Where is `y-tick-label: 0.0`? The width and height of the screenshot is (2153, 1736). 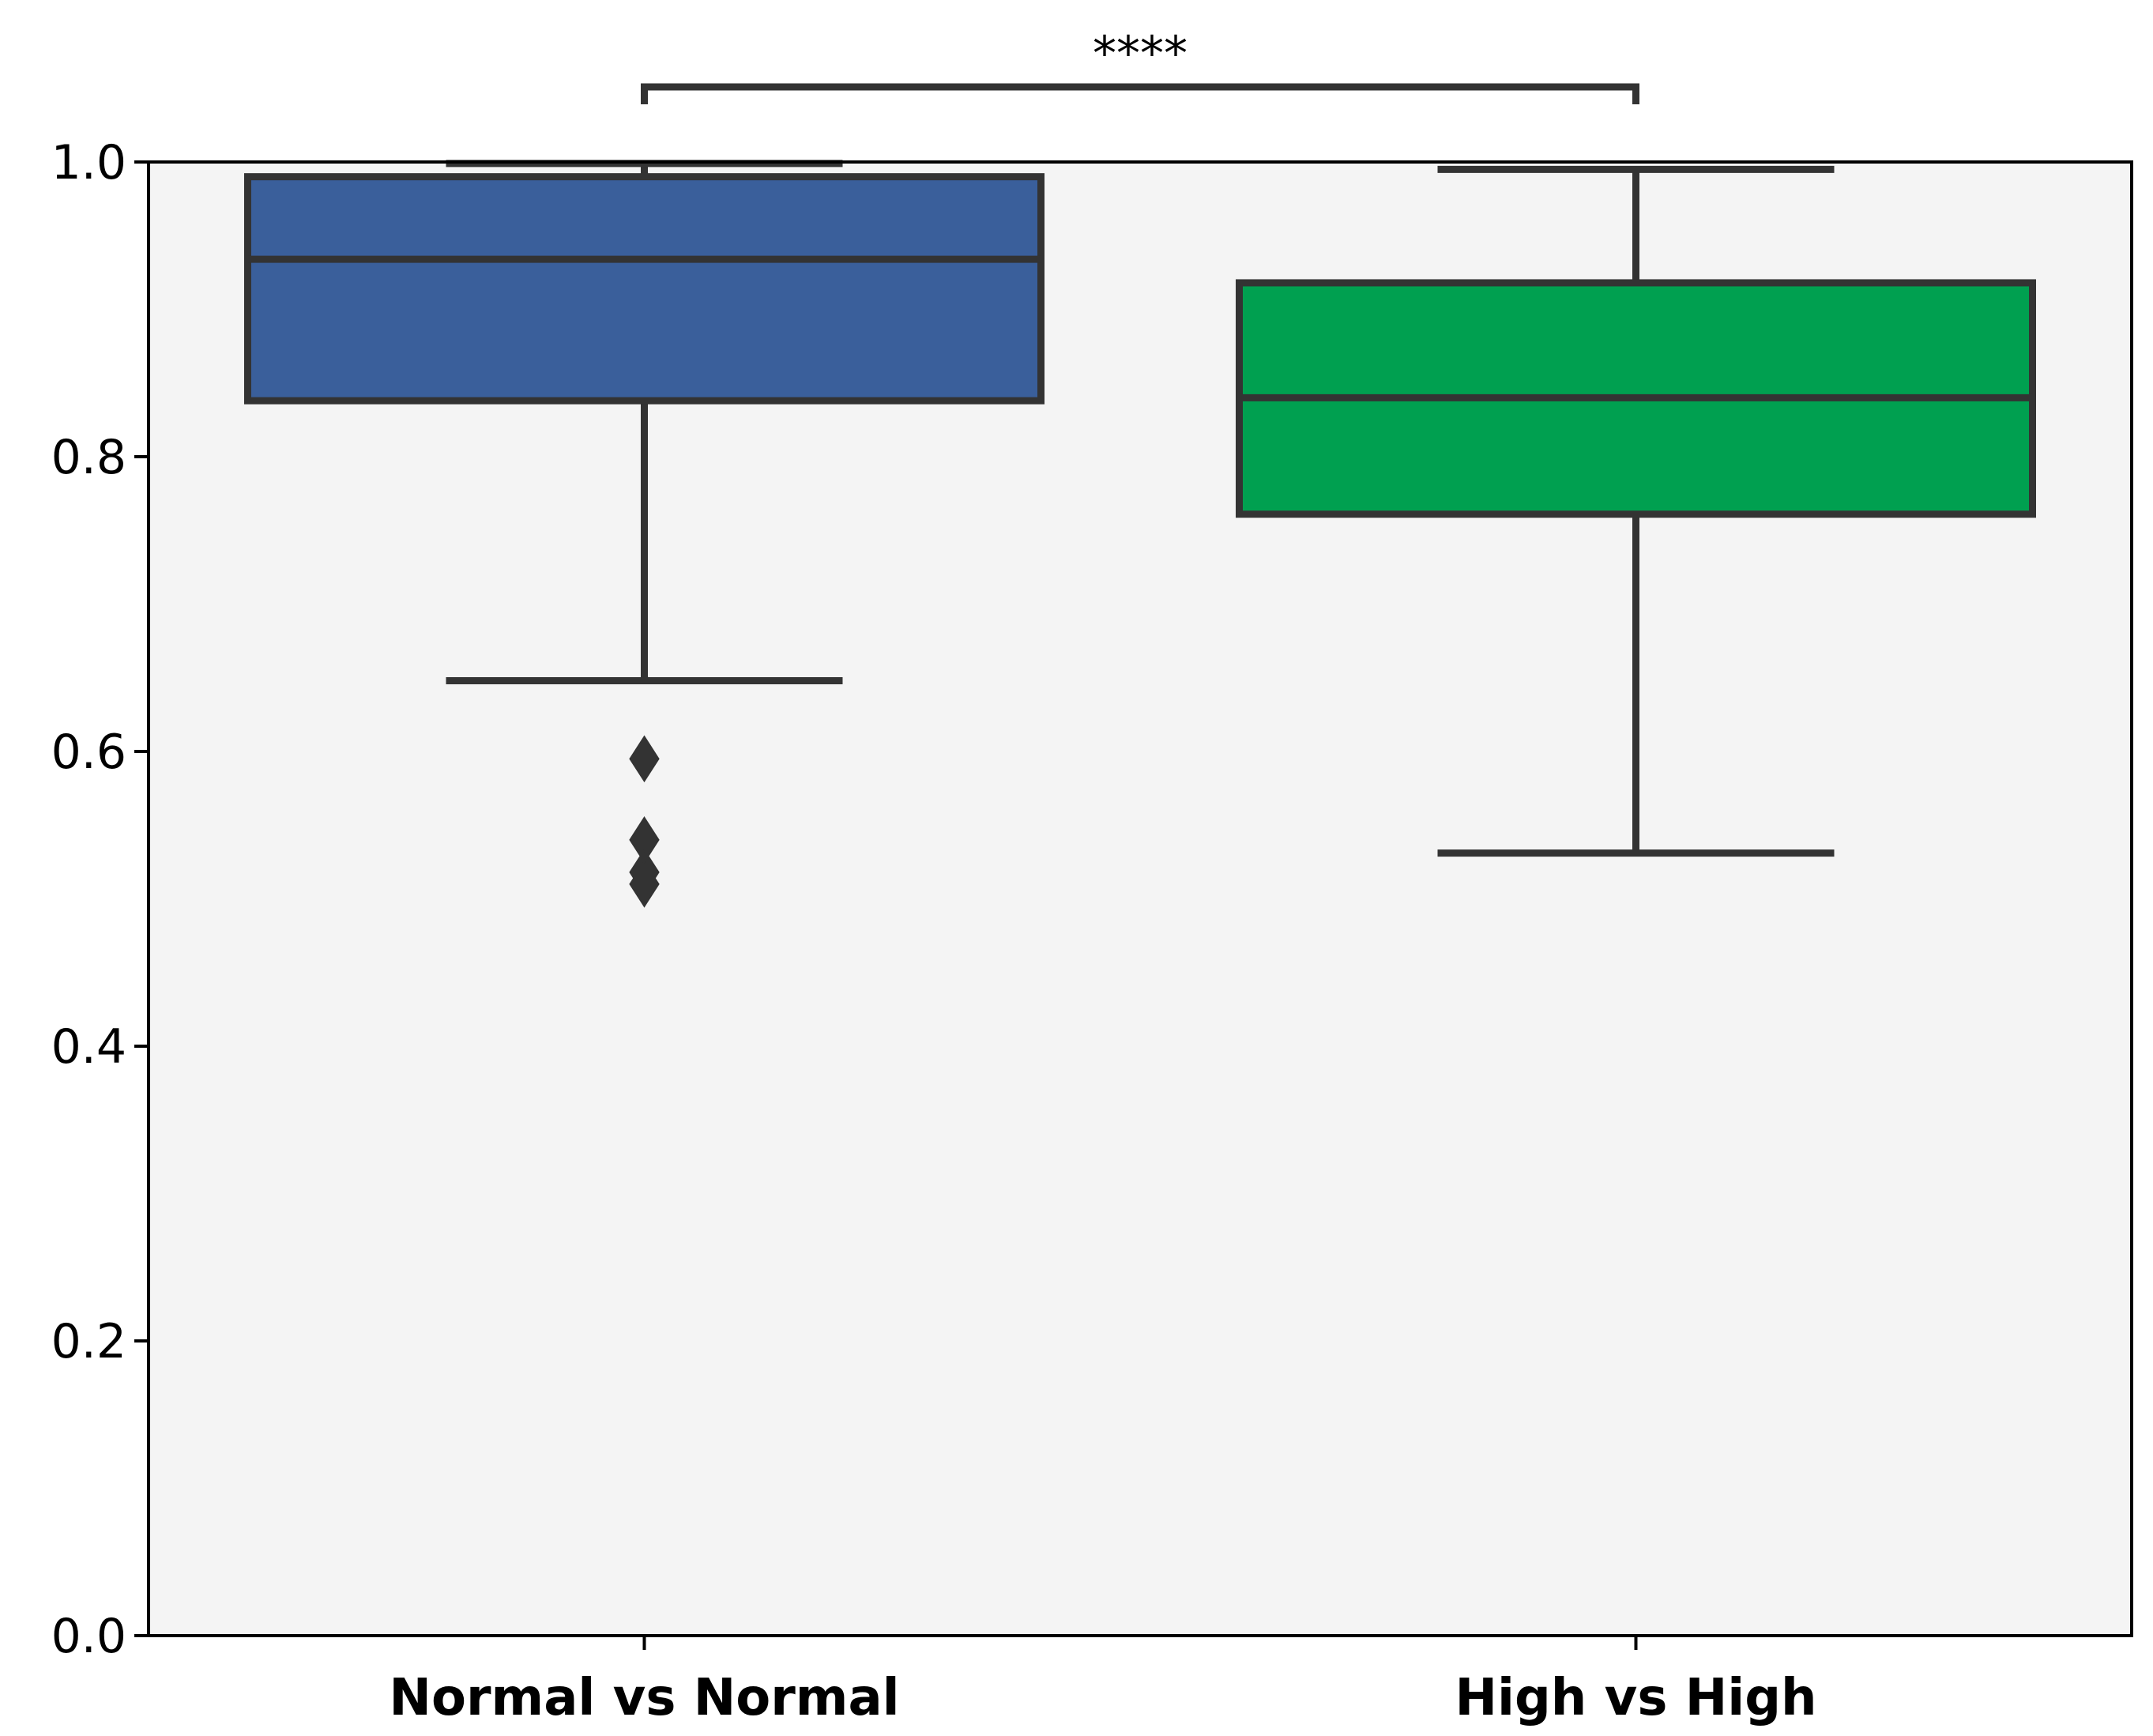
y-tick-label: 0.0 is located at coordinates (88, 1636).